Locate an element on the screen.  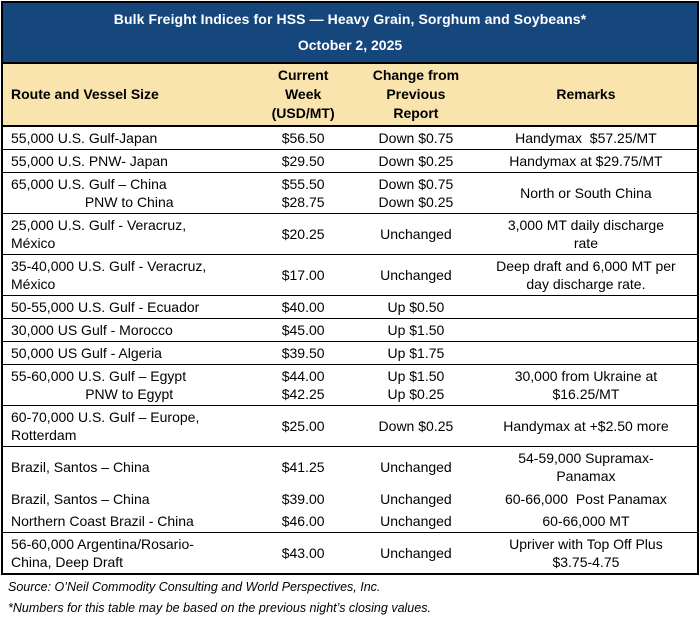
remarks-cell: 60-66,000 MT is located at coordinates (586, 521).